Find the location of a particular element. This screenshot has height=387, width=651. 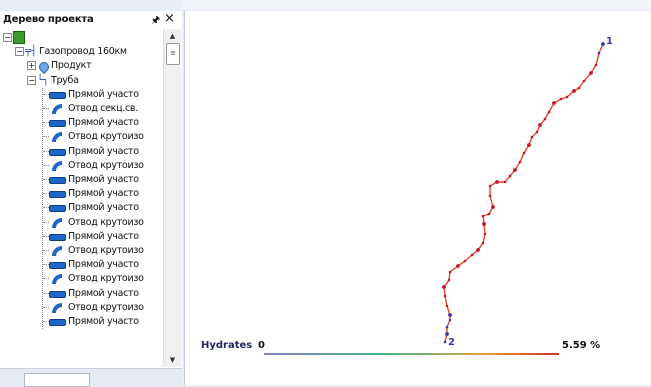

panel-bottom-bar is located at coordinates (91, 377).